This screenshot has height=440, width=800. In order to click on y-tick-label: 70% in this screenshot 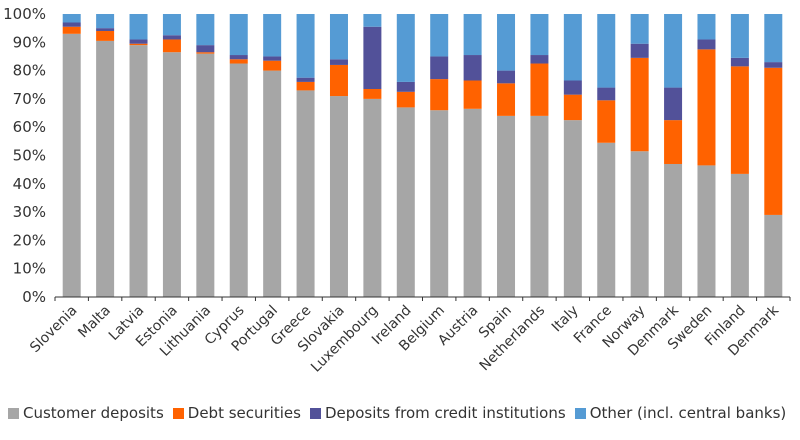, I will do `click(29, 99)`.